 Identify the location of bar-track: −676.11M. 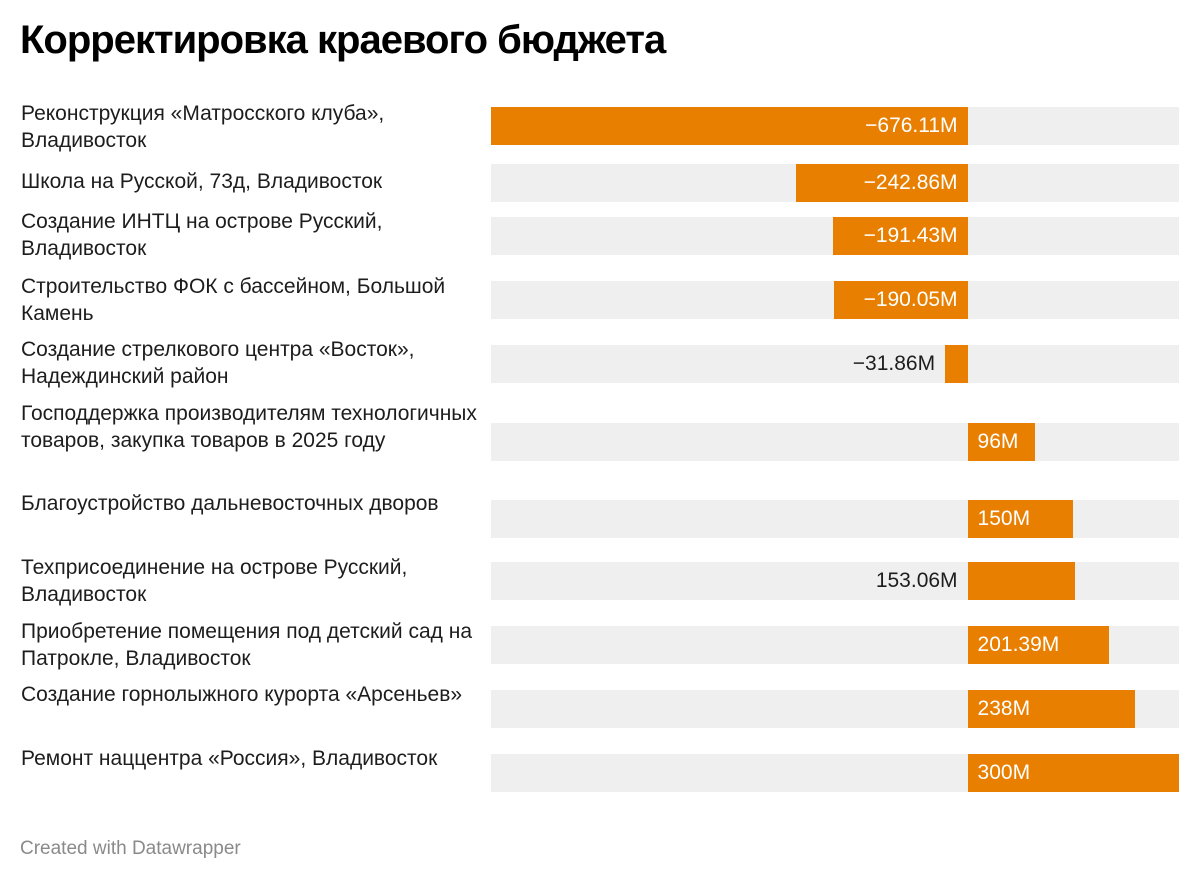
(835, 126).